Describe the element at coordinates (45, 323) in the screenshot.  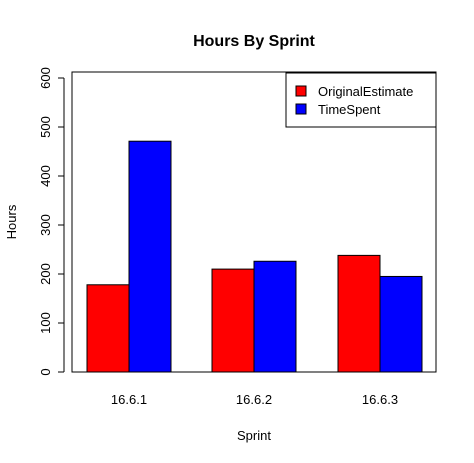
I see `y-tick-label: 100` at that location.